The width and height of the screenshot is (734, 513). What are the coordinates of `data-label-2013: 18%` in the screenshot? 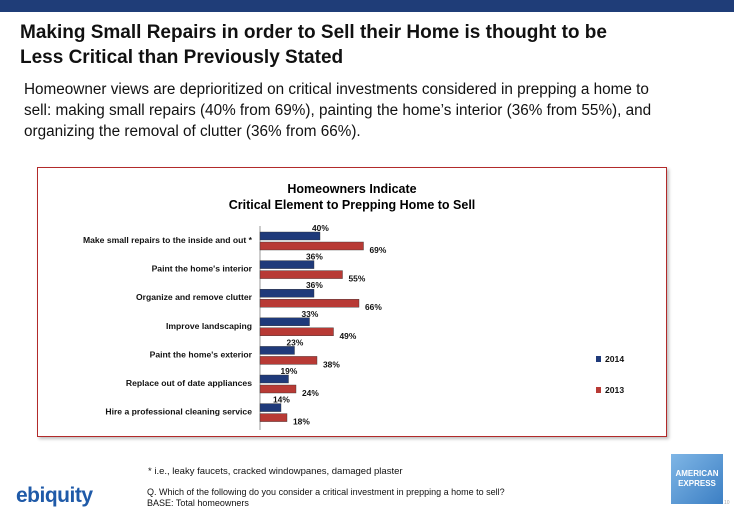 It's located at (301, 422).